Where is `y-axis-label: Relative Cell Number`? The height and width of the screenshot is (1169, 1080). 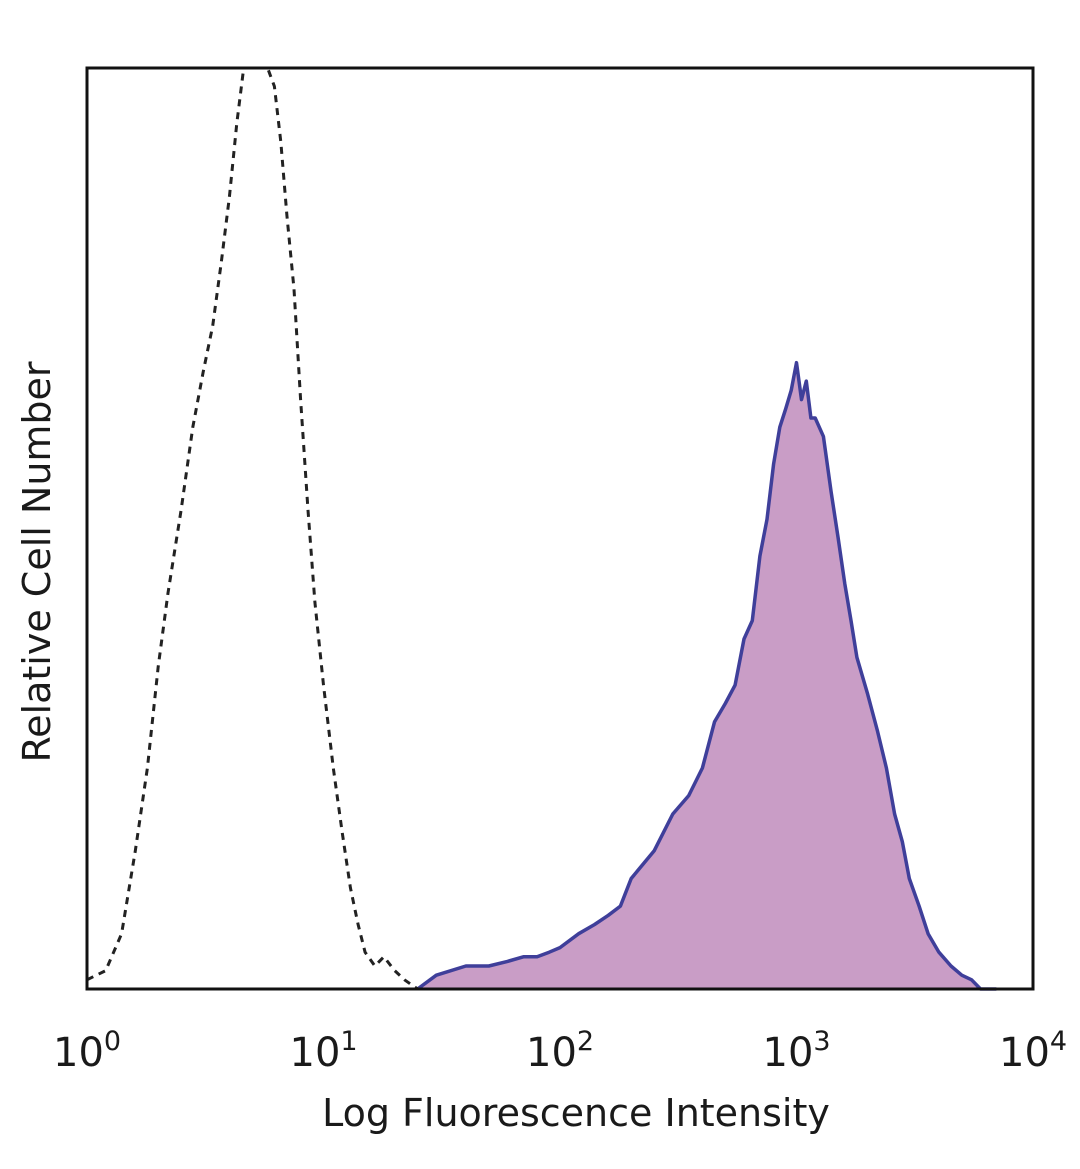 y-axis-label: Relative Cell Number is located at coordinates (37, 561).